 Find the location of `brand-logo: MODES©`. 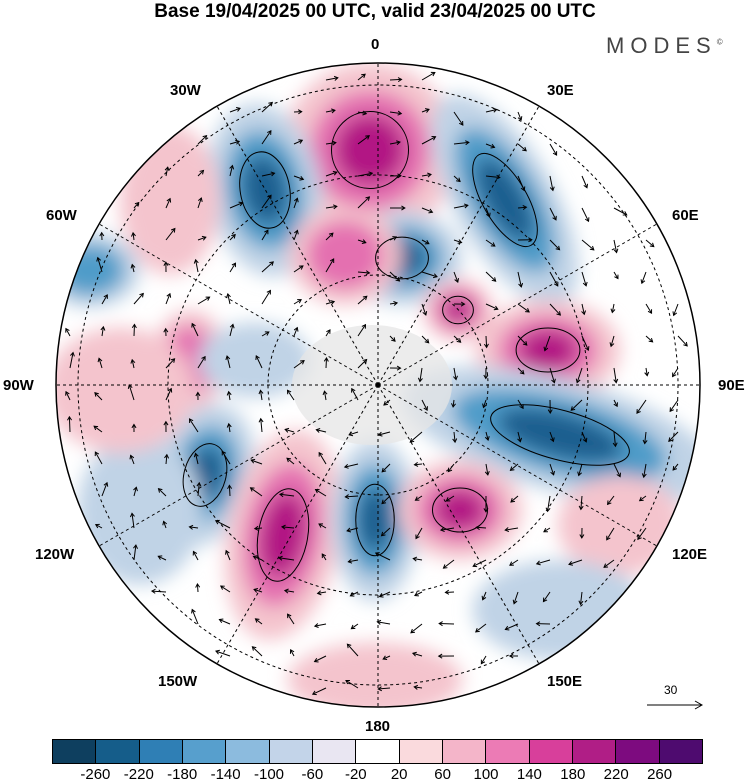

brand-logo: MODES© is located at coordinates (664, 45).